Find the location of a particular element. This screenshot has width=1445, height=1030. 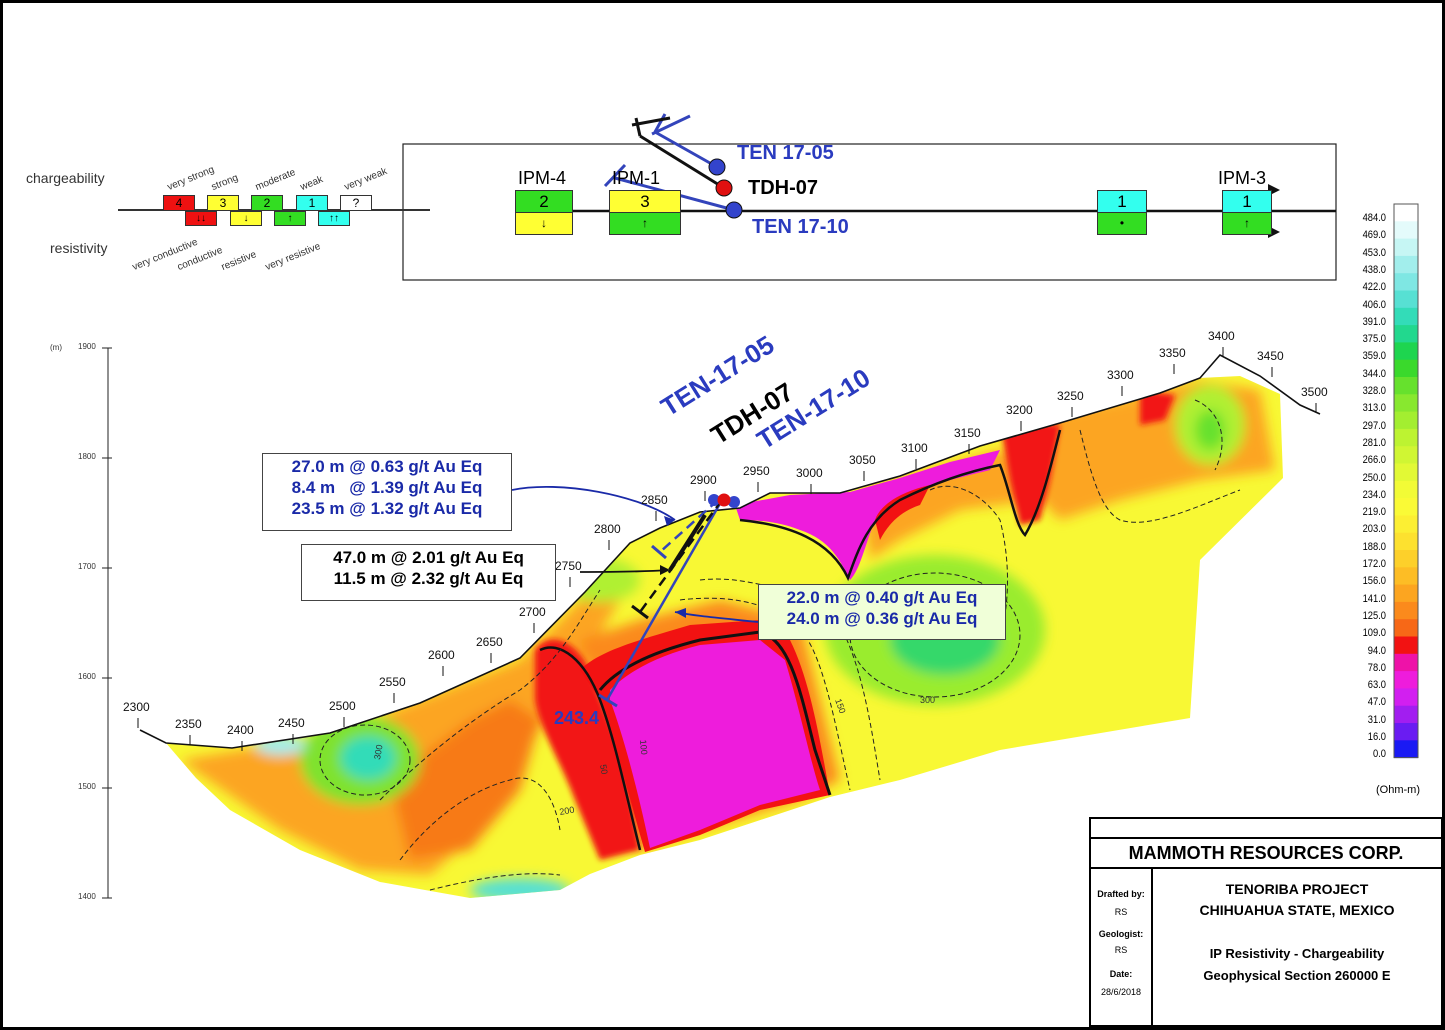

contour-label: 50 is located at coordinates (604, 770).